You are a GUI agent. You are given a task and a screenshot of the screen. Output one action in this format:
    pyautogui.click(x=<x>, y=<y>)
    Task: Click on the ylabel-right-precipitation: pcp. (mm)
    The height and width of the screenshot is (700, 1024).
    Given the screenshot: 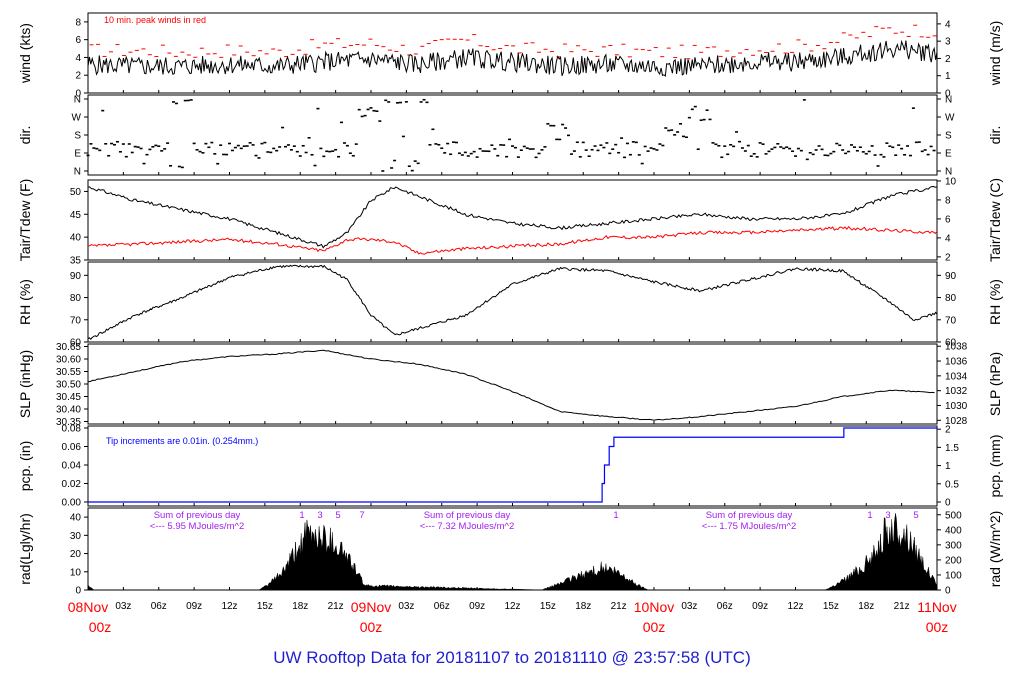 What is the action you would take?
    pyautogui.click(x=995, y=466)
    